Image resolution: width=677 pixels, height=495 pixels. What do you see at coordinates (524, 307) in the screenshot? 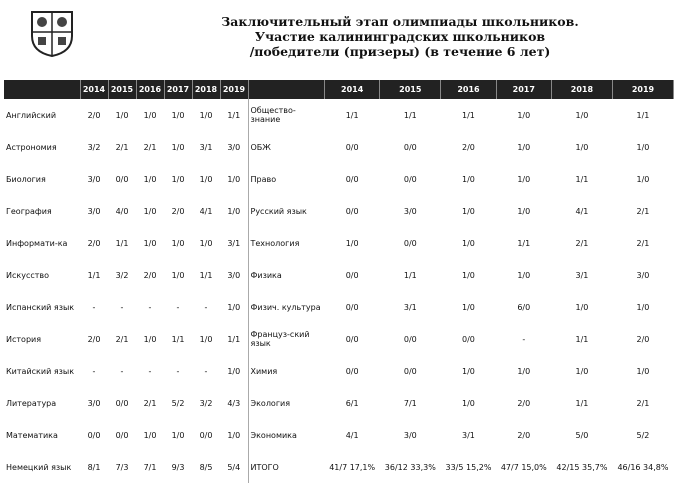
I see `value-cell: 6/0` at bounding box center [524, 307].